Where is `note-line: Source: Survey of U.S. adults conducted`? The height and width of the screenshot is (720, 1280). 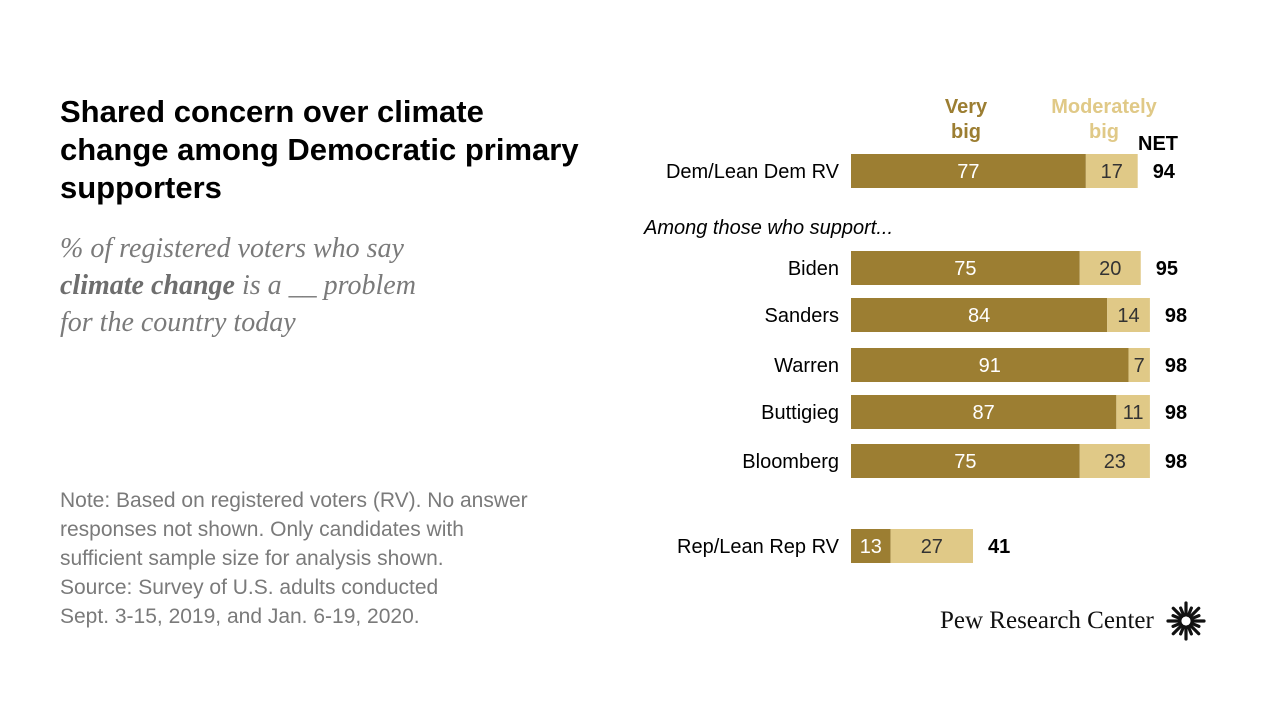 note-line: Source: Survey of U.S. adults conducted is located at coordinates (249, 587).